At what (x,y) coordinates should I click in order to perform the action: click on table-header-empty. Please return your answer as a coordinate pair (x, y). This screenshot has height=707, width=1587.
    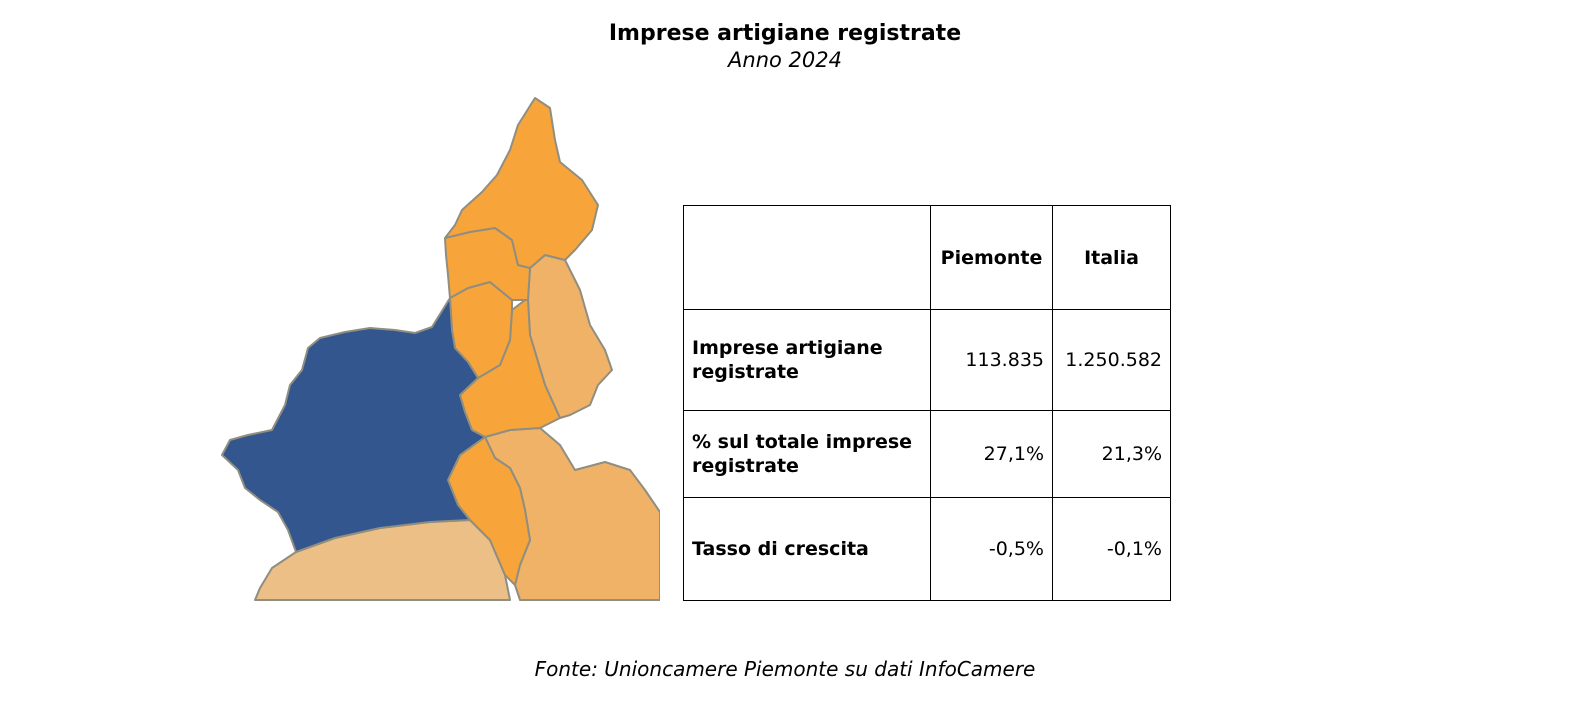
    Looking at the image, I should click on (807, 257).